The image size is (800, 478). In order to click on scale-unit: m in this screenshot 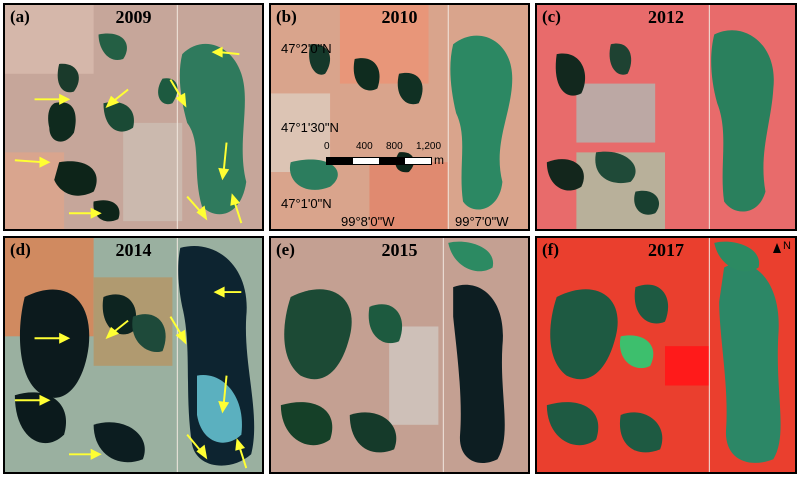, I will do `click(439, 160)`.